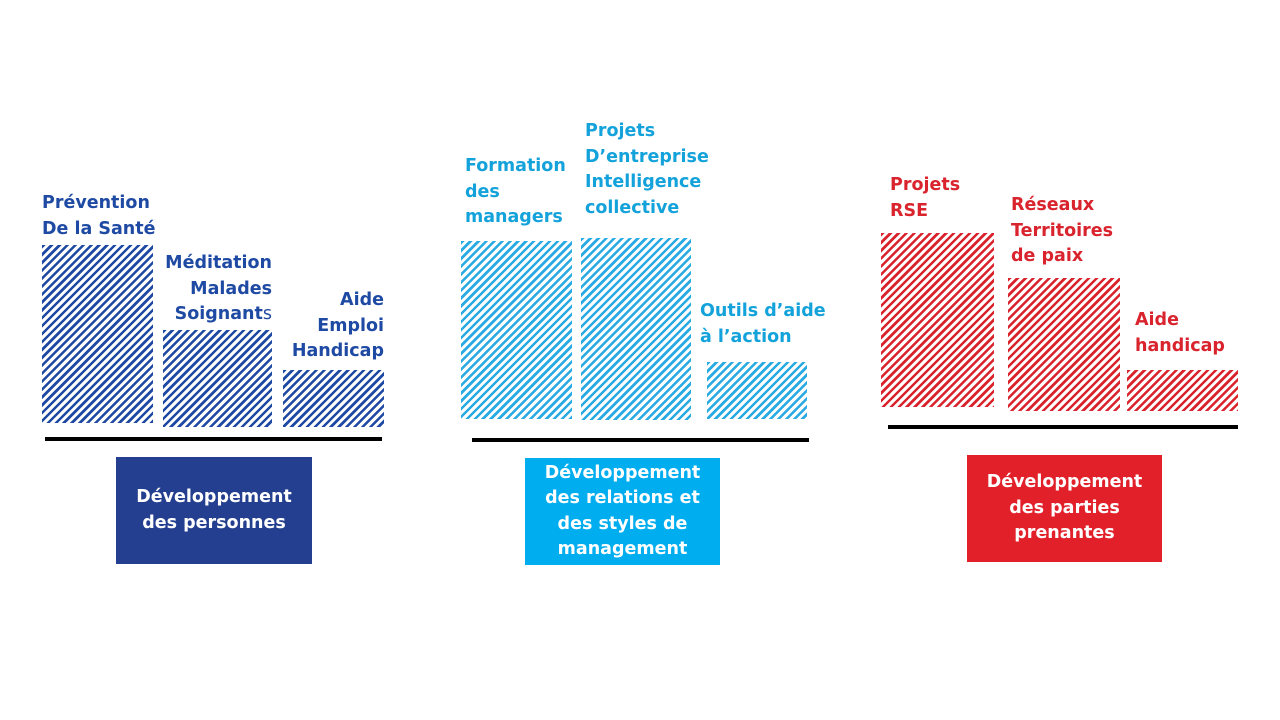  I want to click on baseline-parties-prenantes, so click(1063, 427).